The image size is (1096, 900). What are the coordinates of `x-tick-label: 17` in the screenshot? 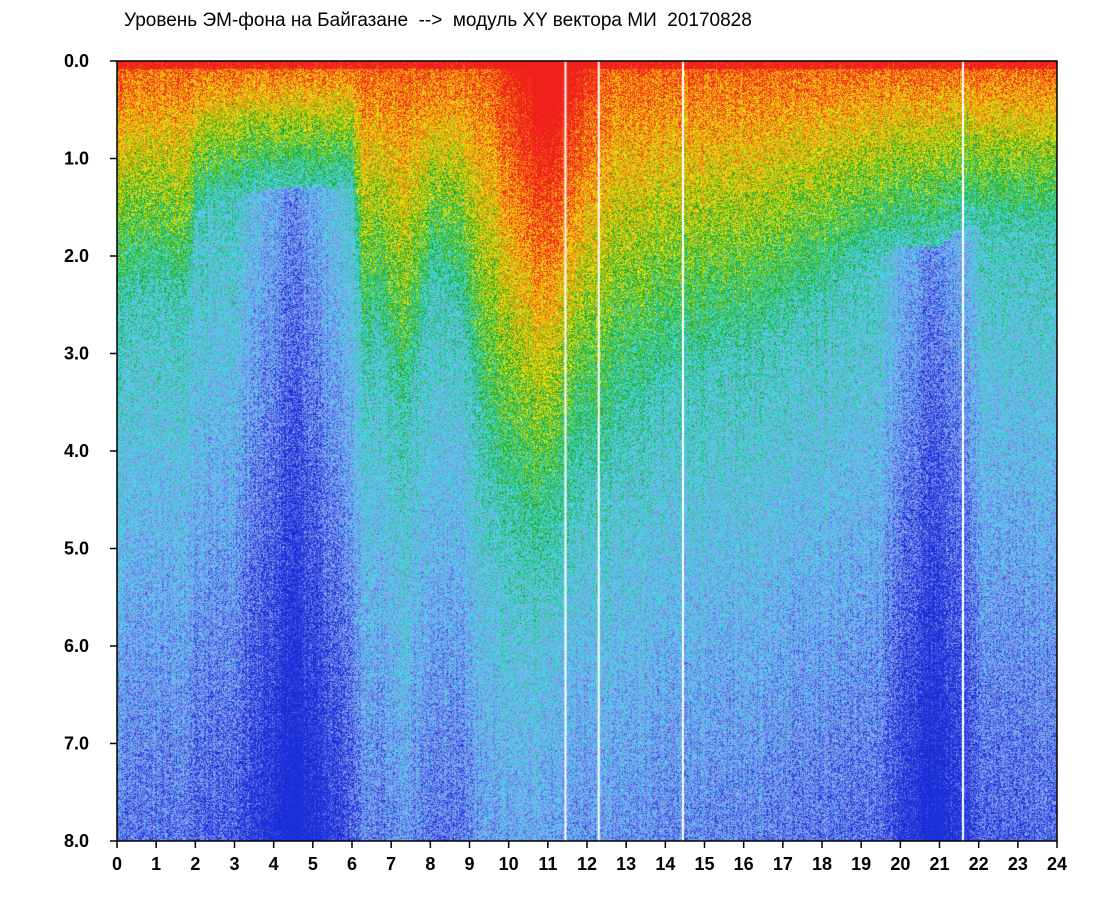 It's located at (783, 864).